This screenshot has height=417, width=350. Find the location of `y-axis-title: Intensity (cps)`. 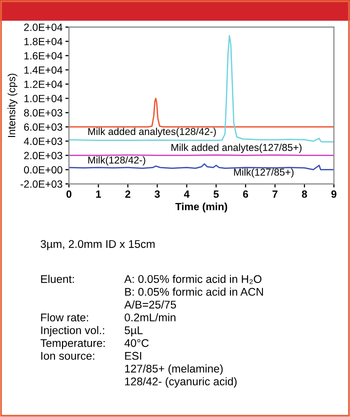

y-axis-title: Intensity (cps) is located at coordinates (13, 105).